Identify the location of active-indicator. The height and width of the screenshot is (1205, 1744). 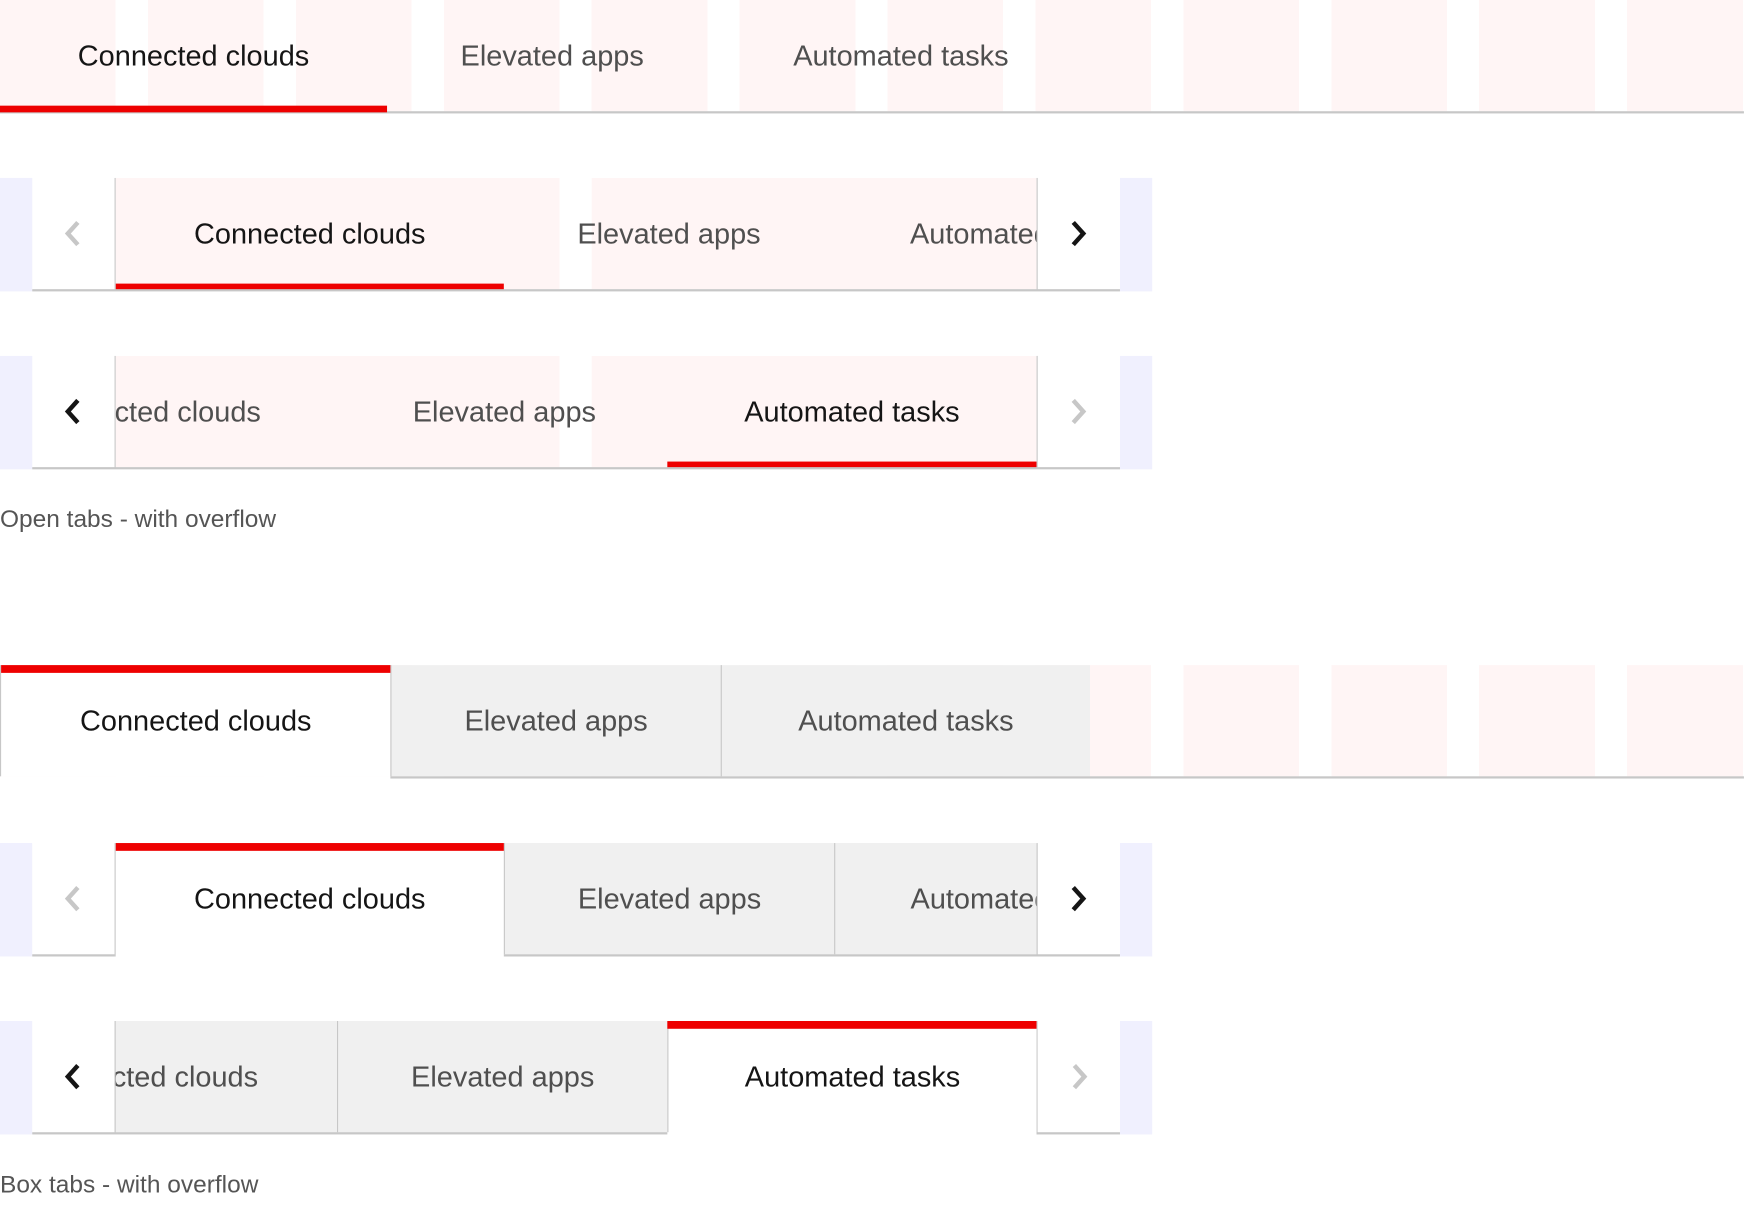
(194, 109).